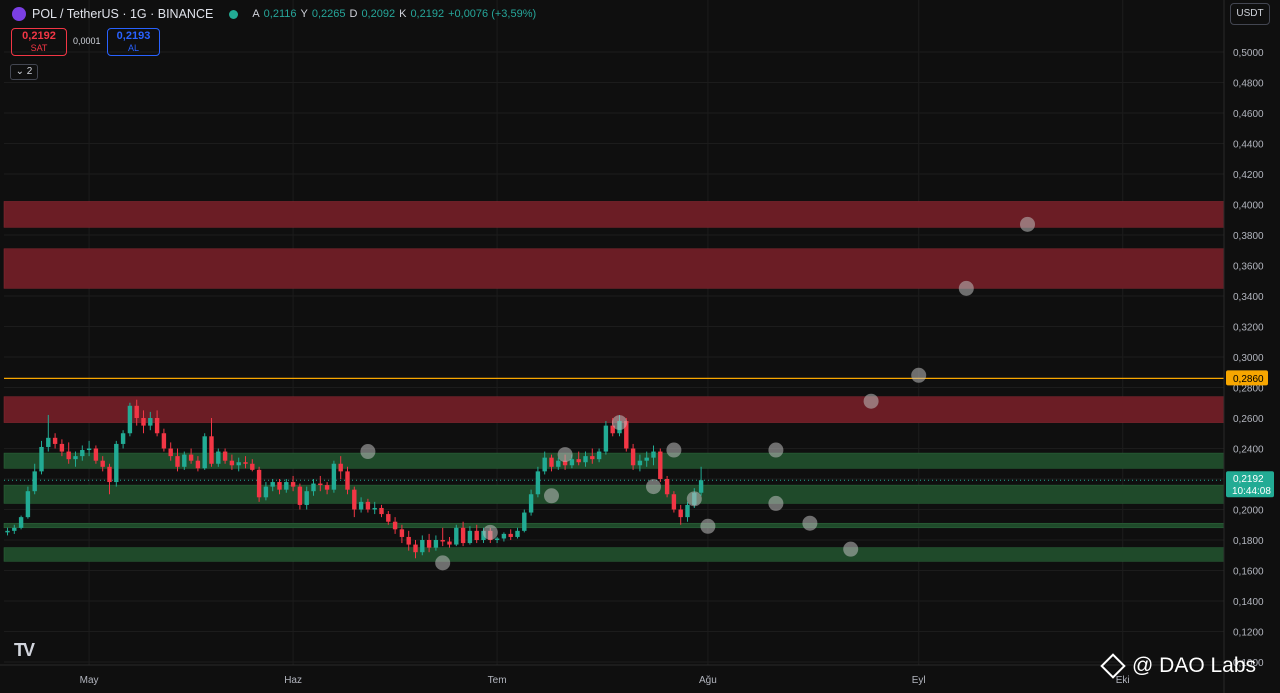 The image size is (1280, 693). What do you see at coordinates (280, 14) in the screenshot?
I see `open-value: 0,2116` at bounding box center [280, 14].